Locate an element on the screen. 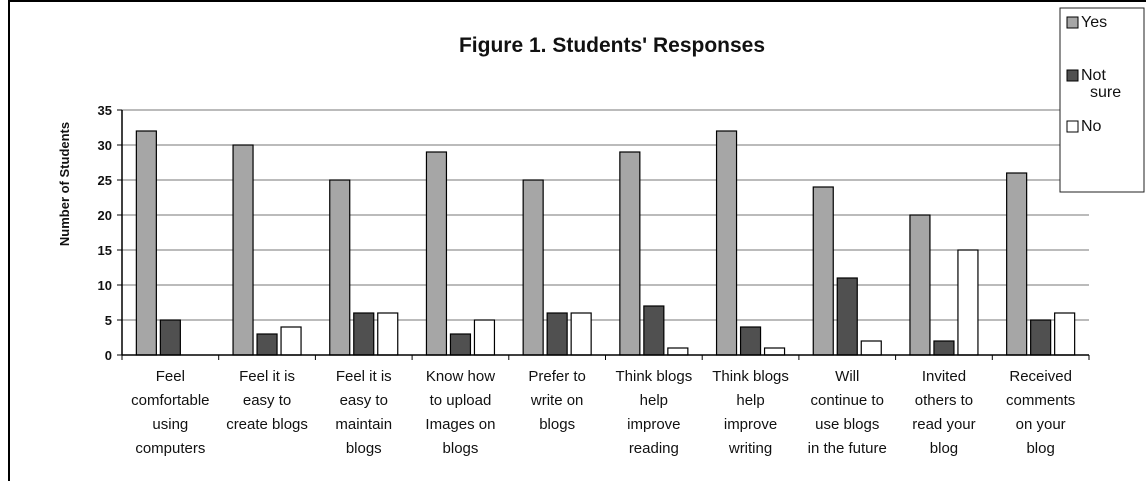 This screenshot has width=1146, height=481. legend: Yes Not sure No is located at coordinates (1102, 100).